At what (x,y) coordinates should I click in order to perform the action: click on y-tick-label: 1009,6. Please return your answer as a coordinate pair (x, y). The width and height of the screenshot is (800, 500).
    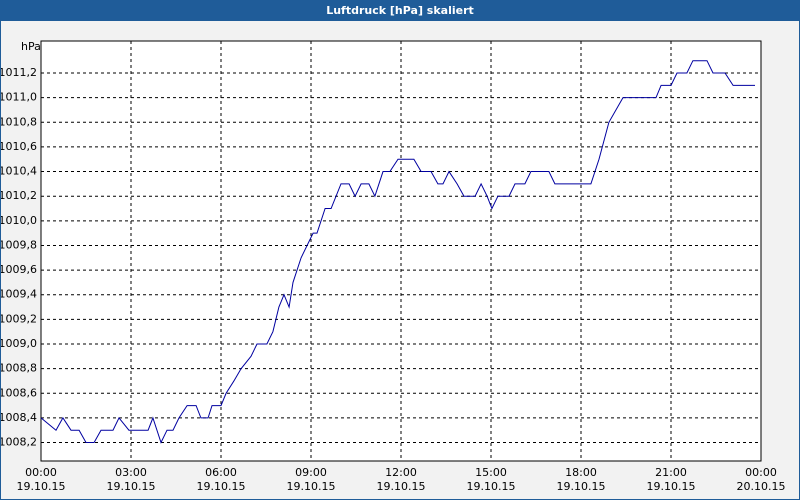
    Looking at the image, I should click on (19, 269).